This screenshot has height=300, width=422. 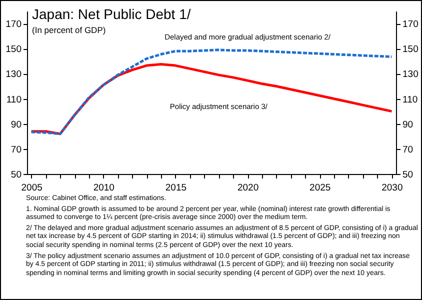 I want to click on y-tick-label: 110, so click(x=14, y=100).